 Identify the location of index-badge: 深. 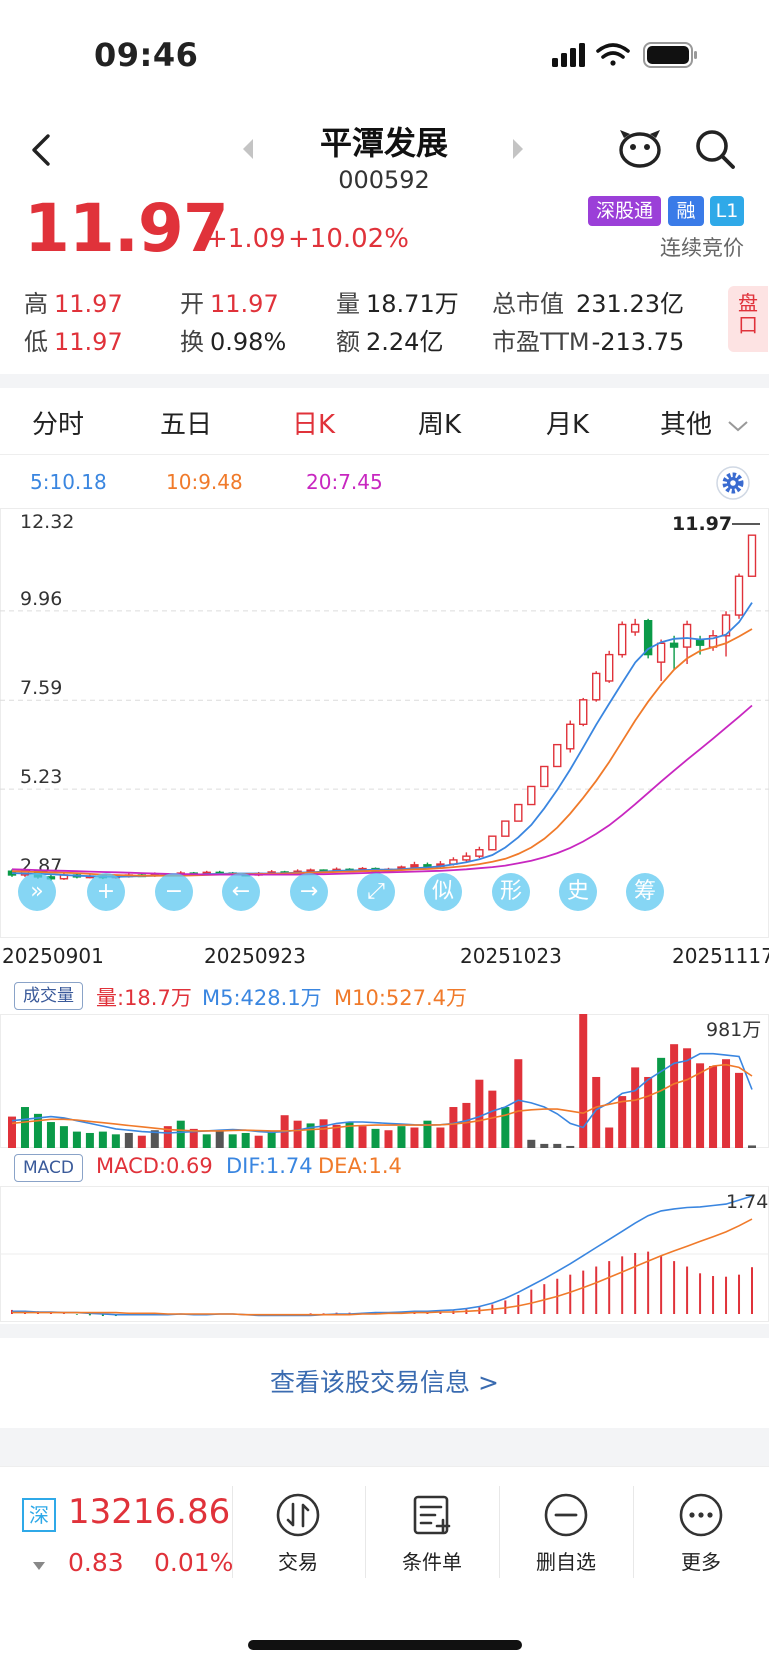
(39, 1515).